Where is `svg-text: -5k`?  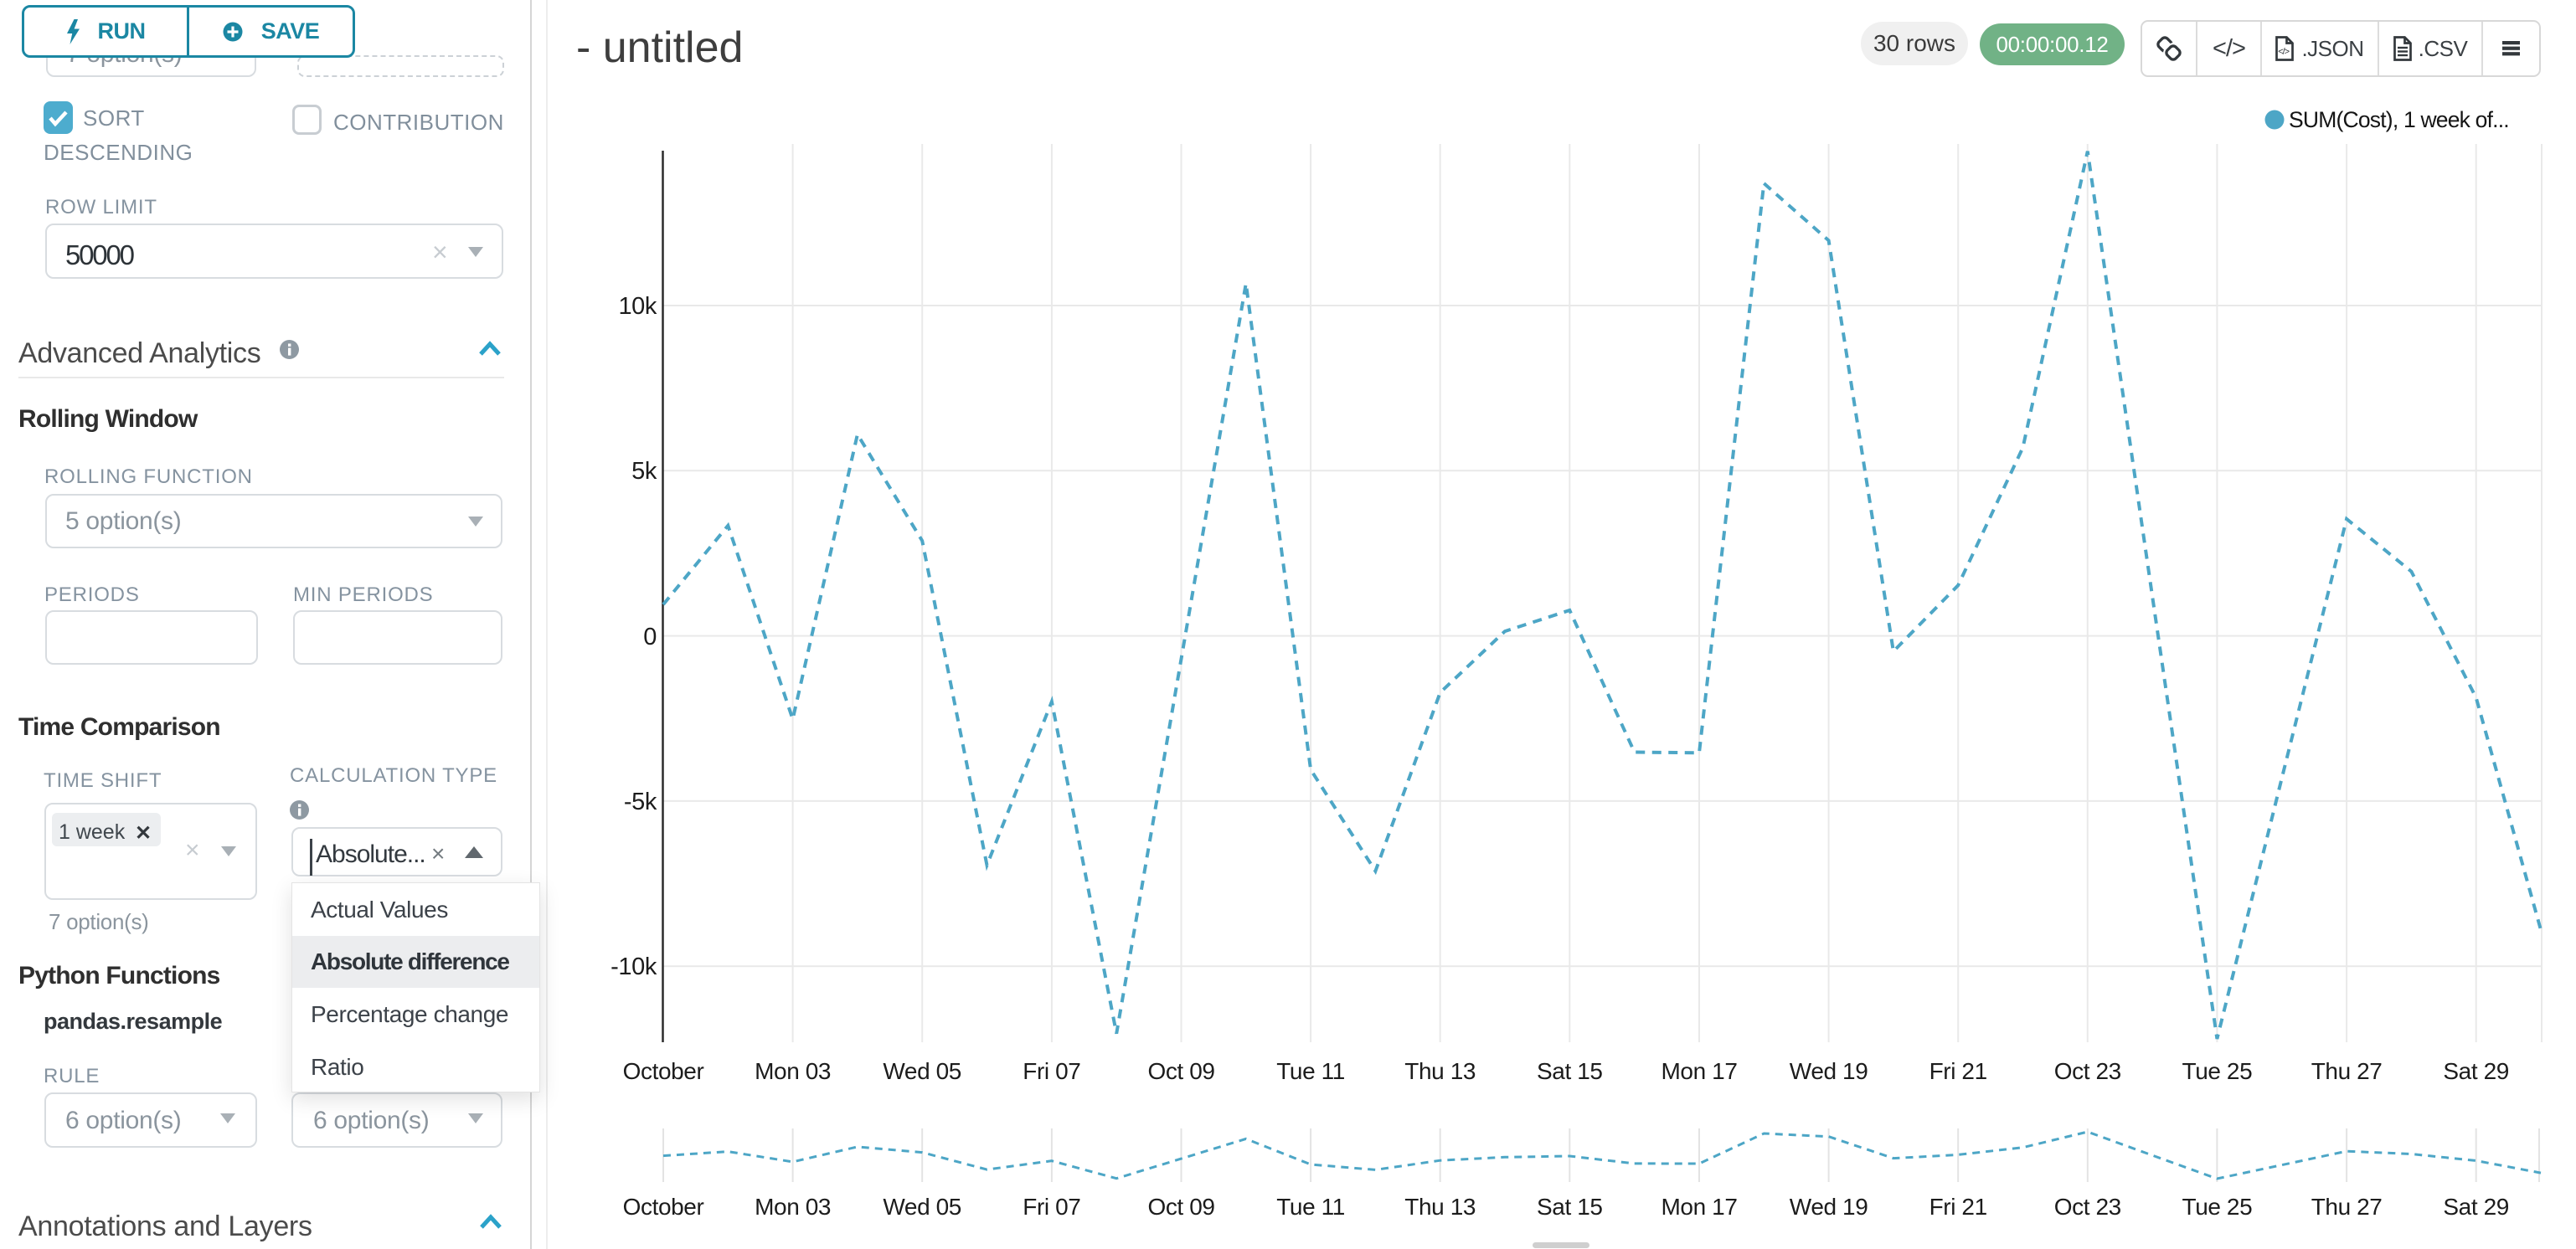 svg-text: -5k is located at coordinates (640, 802).